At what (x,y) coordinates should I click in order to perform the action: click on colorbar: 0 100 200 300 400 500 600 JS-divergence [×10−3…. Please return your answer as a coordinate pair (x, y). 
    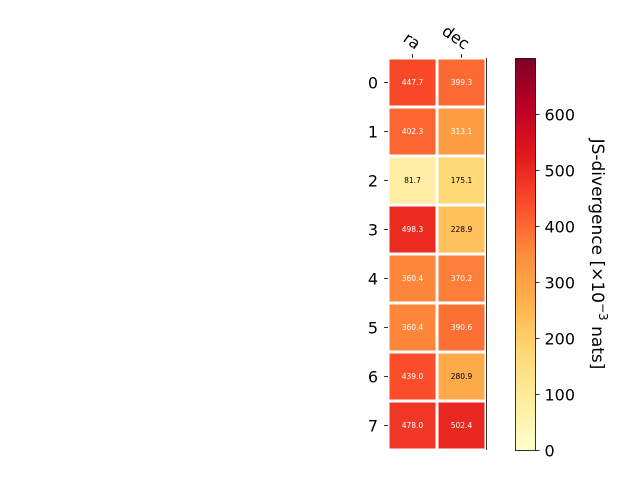
    Looking at the image, I should click on (562, 259).